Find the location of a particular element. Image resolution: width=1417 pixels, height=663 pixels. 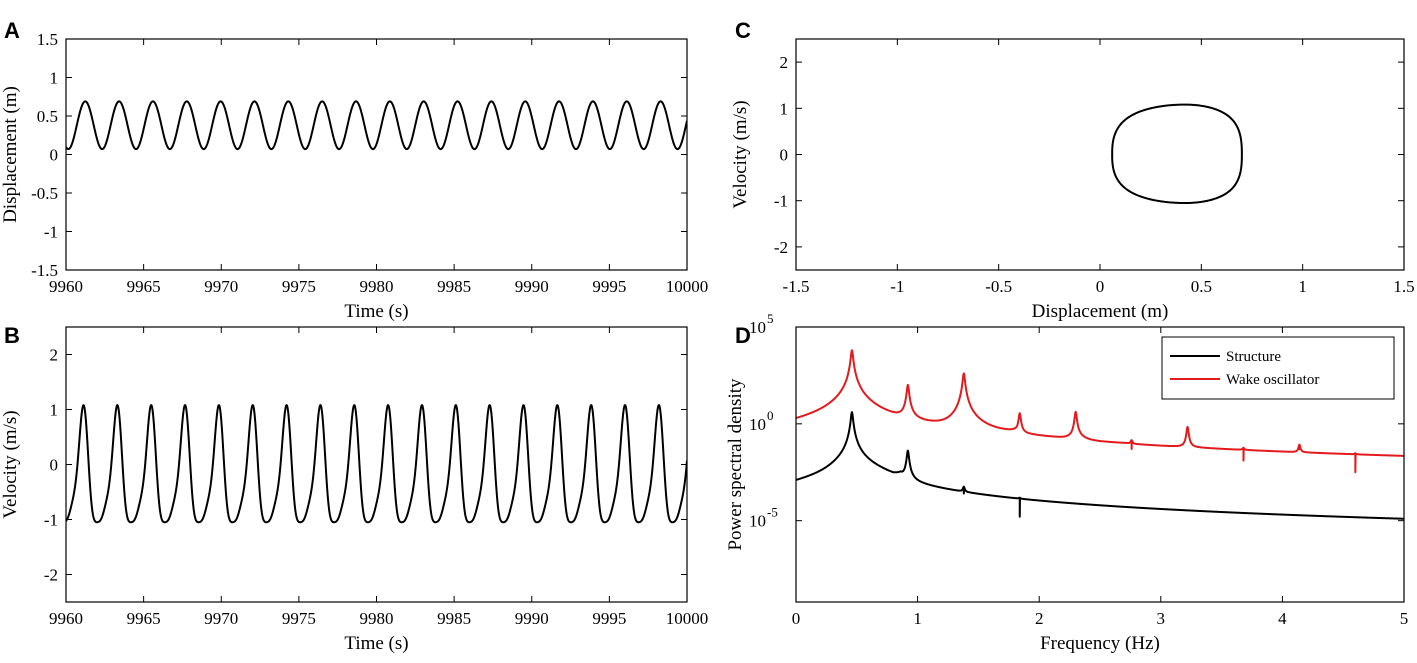

y-tick-label: -0.5 is located at coordinates (44, 193).